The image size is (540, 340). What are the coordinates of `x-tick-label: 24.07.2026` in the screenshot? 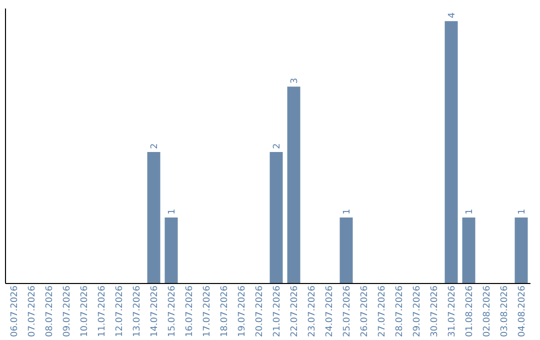 It's located at (329, 311).